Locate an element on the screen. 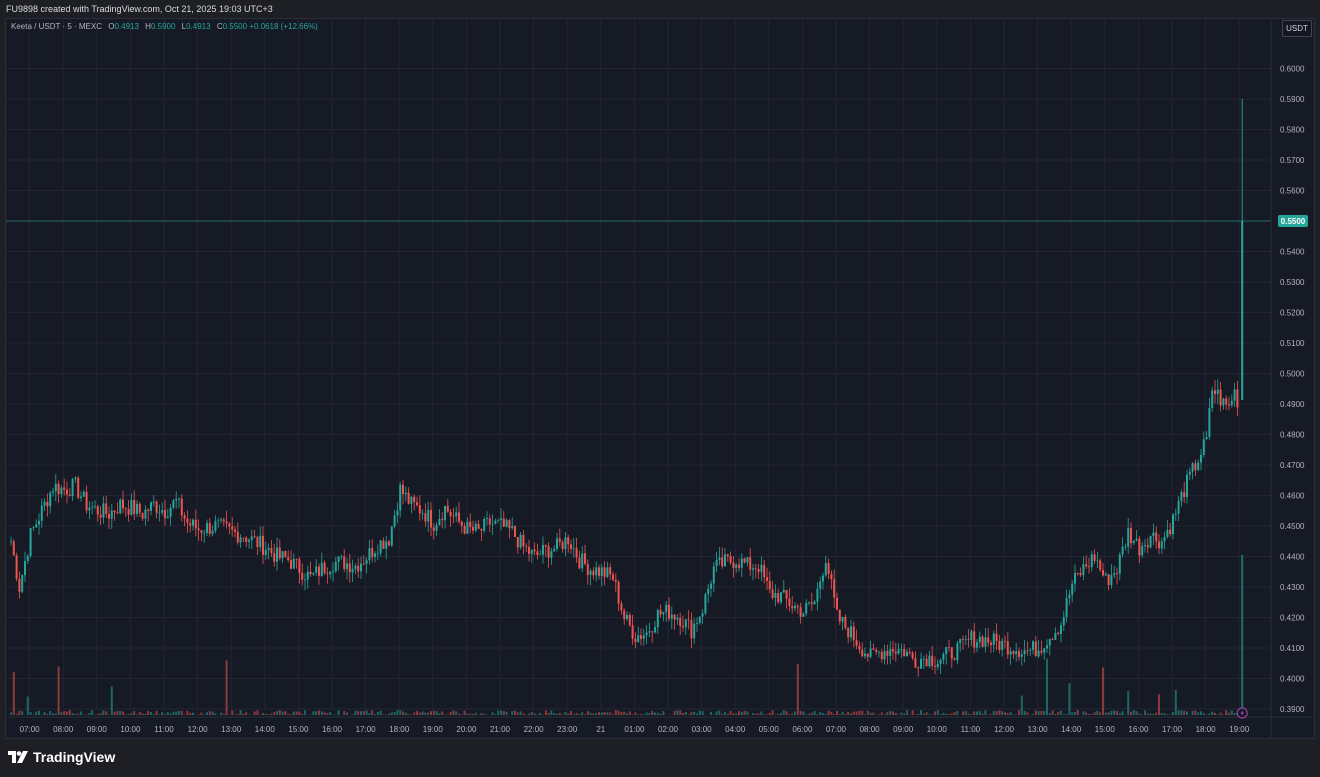 The height and width of the screenshot is (777, 1320). last-price-badge is located at coordinates (1293, 221).